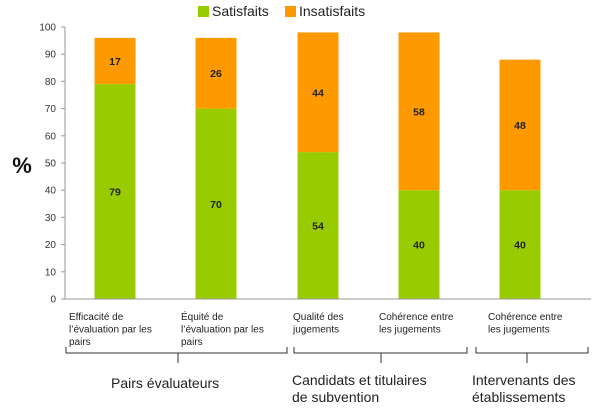  Describe the element at coordinates (51, 55) in the screenshot. I see `y-tick-label: 90` at that location.